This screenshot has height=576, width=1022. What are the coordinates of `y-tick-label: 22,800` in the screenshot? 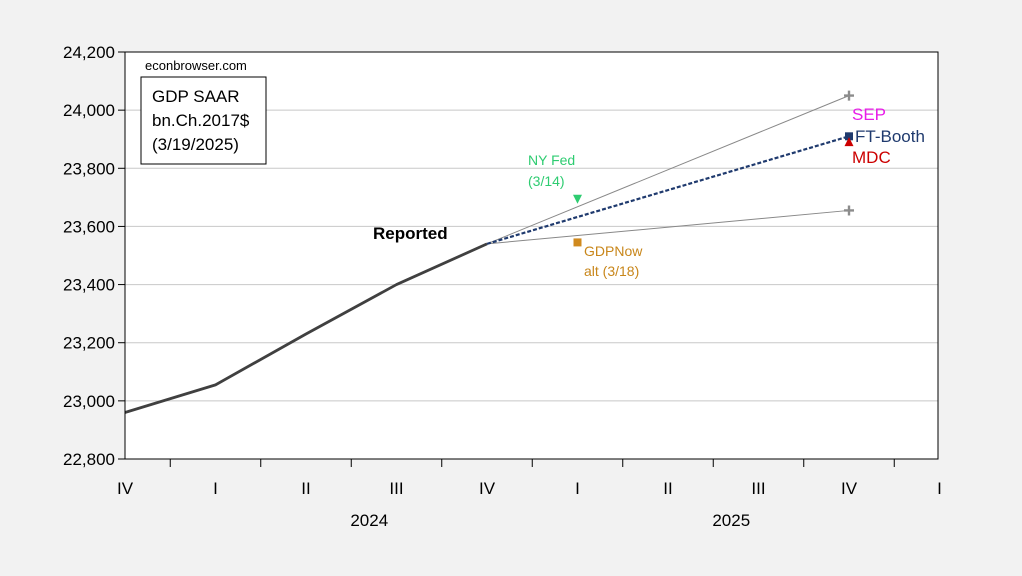 It's located at (89, 459).